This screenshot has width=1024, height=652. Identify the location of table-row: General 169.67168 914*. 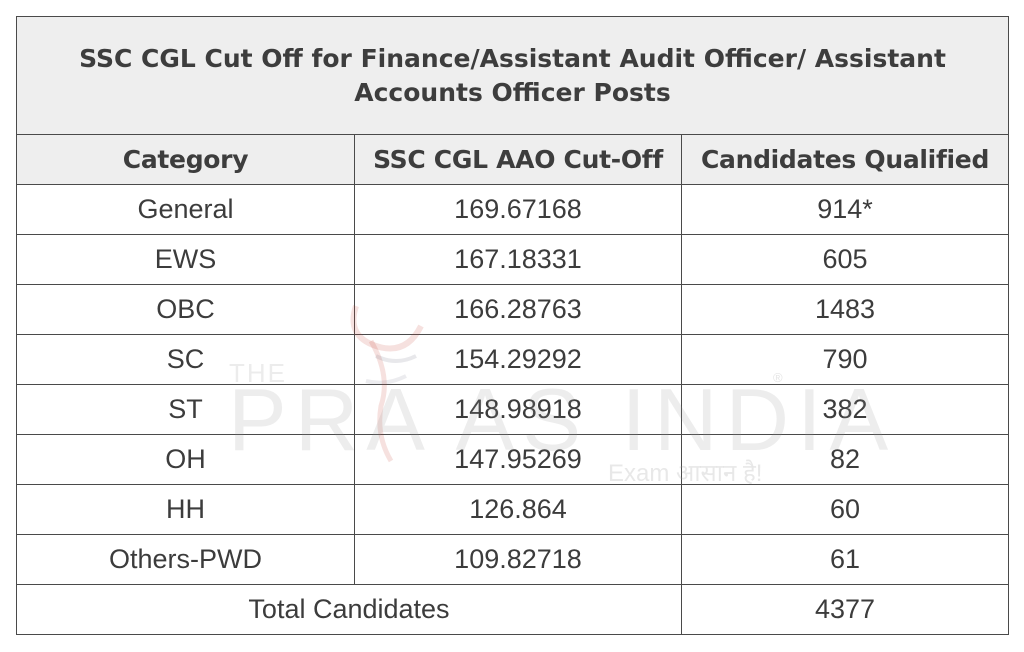
(512, 209).